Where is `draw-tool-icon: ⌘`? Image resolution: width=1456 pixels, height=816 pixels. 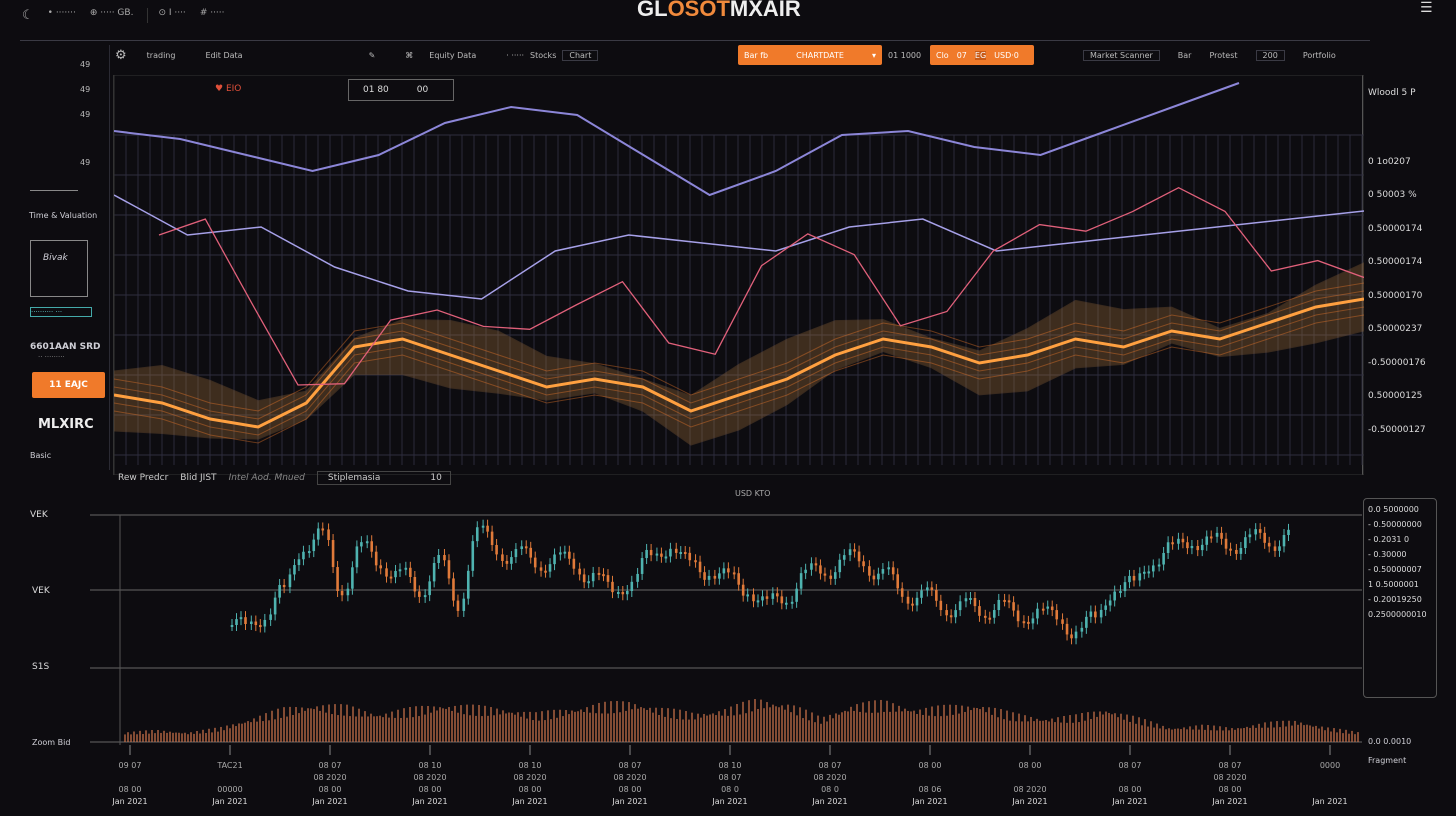 draw-tool-icon: ⌘ is located at coordinates (409, 55).